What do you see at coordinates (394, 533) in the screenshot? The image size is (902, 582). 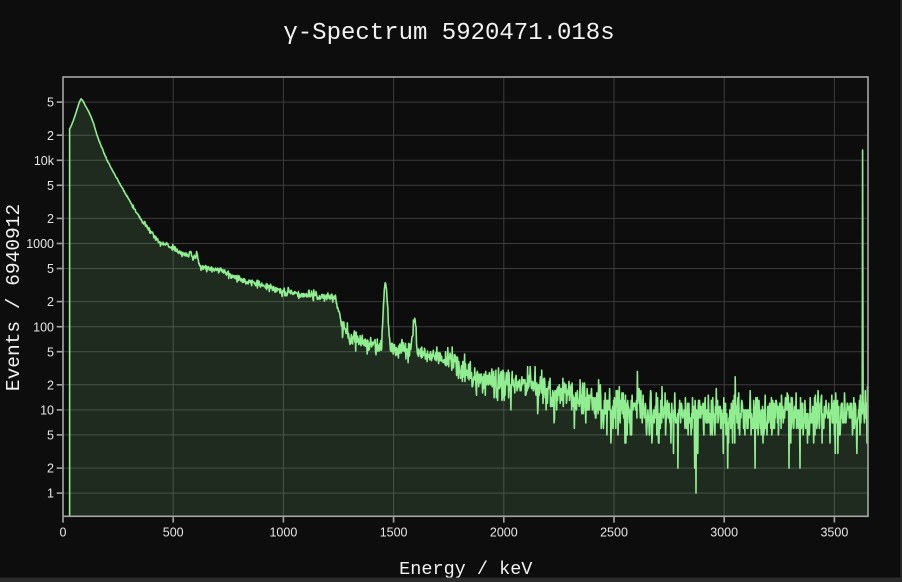 I see `svg-text: 1500` at bounding box center [394, 533].